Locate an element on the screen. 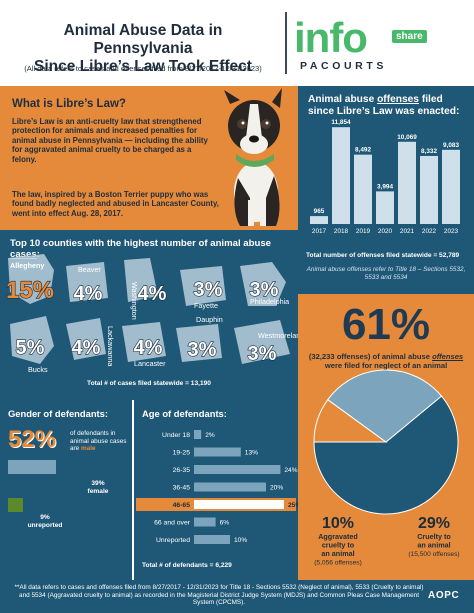 The image size is (474, 613). offense-bar-2017 is located at coordinates (319, 220).